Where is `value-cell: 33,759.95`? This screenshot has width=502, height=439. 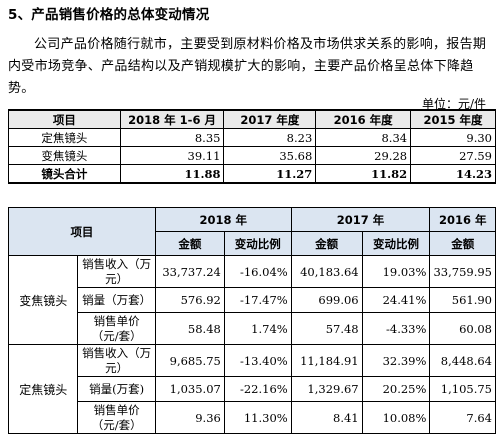
value-cell: 33,759.95 is located at coordinates (462, 271).